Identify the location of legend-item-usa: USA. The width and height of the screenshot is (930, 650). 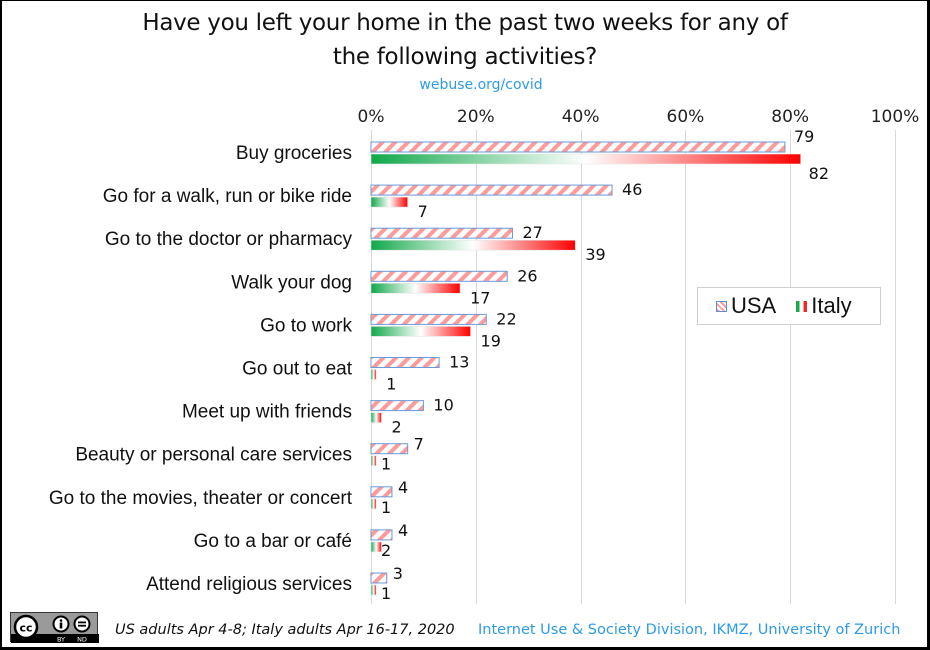
(746, 306).